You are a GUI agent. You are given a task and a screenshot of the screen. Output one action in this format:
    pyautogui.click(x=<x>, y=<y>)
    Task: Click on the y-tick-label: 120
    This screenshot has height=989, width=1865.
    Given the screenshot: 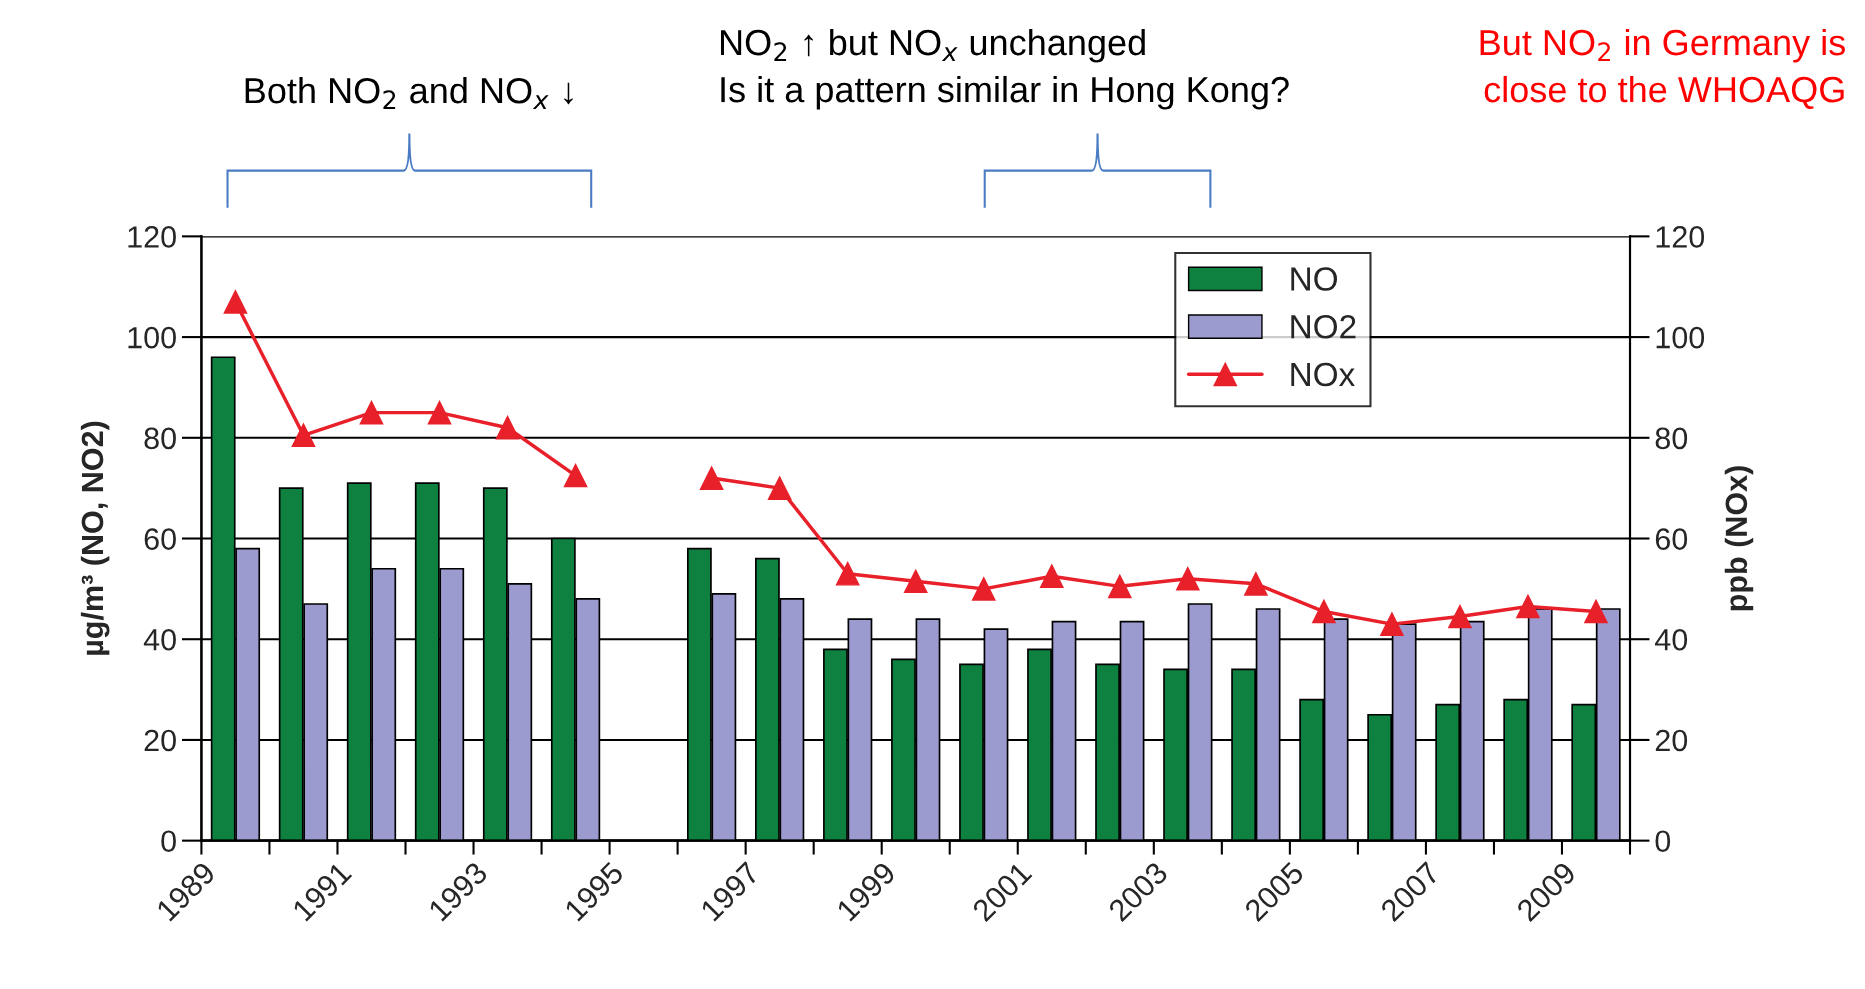 What is the action you would take?
    pyautogui.click(x=152, y=237)
    